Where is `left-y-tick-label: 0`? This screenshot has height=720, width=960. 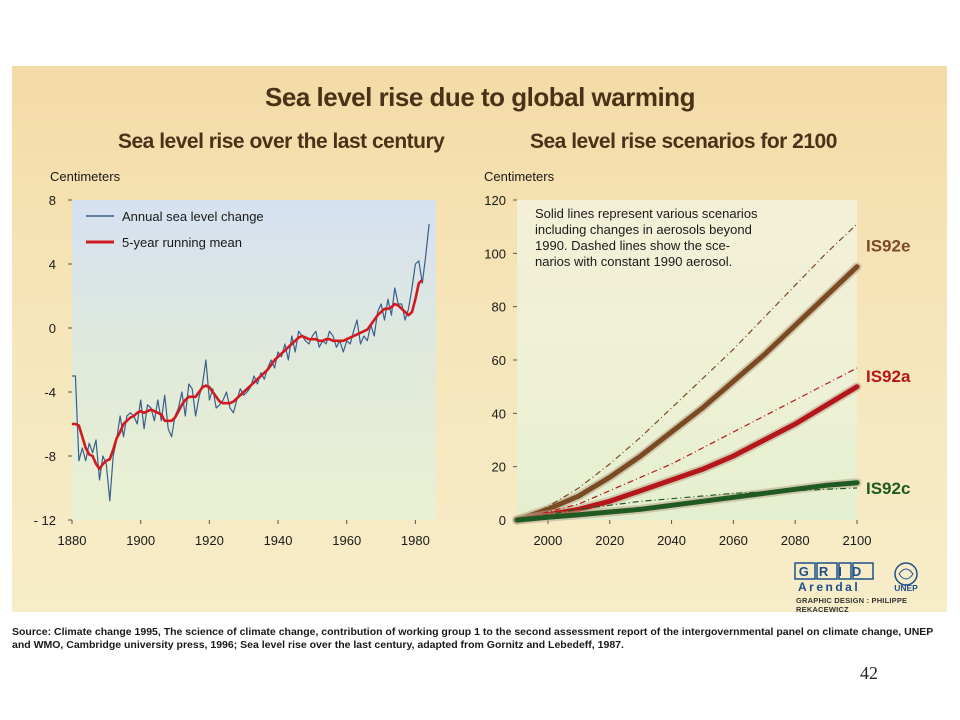 left-y-tick-label: 0 is located at coordinates (52, 328).